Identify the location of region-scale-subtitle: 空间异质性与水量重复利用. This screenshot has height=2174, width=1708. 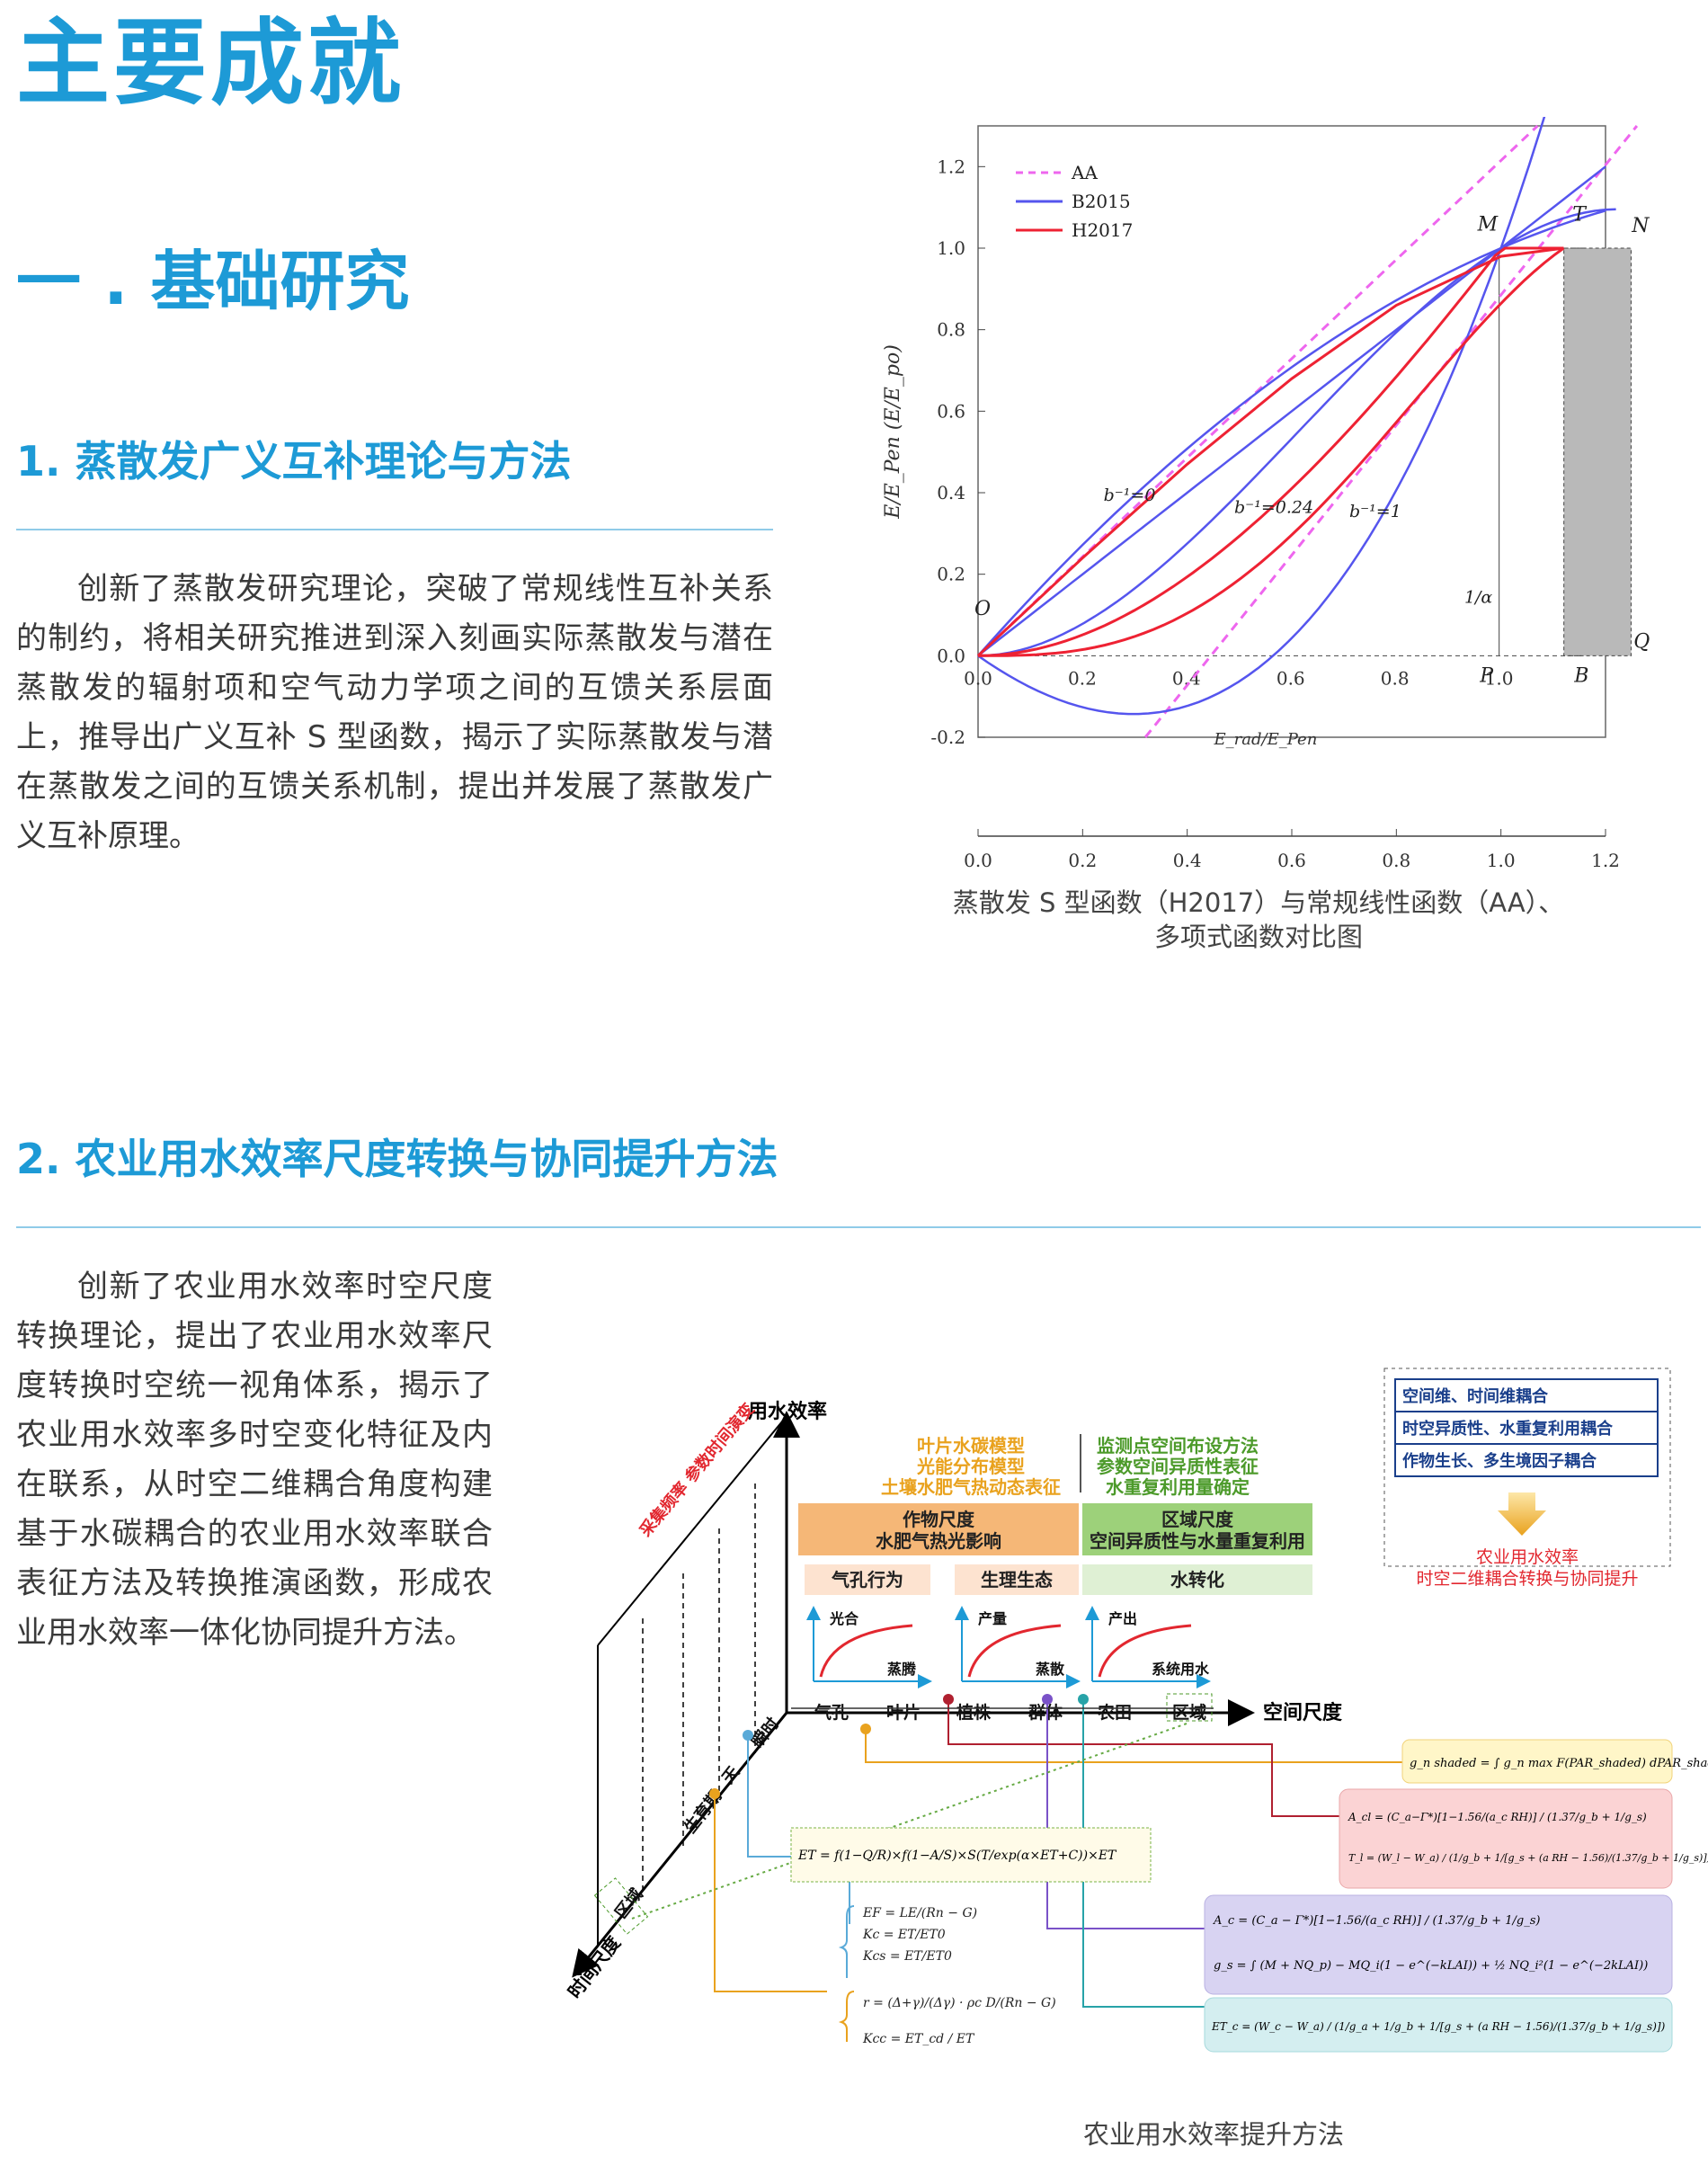
(1197, 1541).